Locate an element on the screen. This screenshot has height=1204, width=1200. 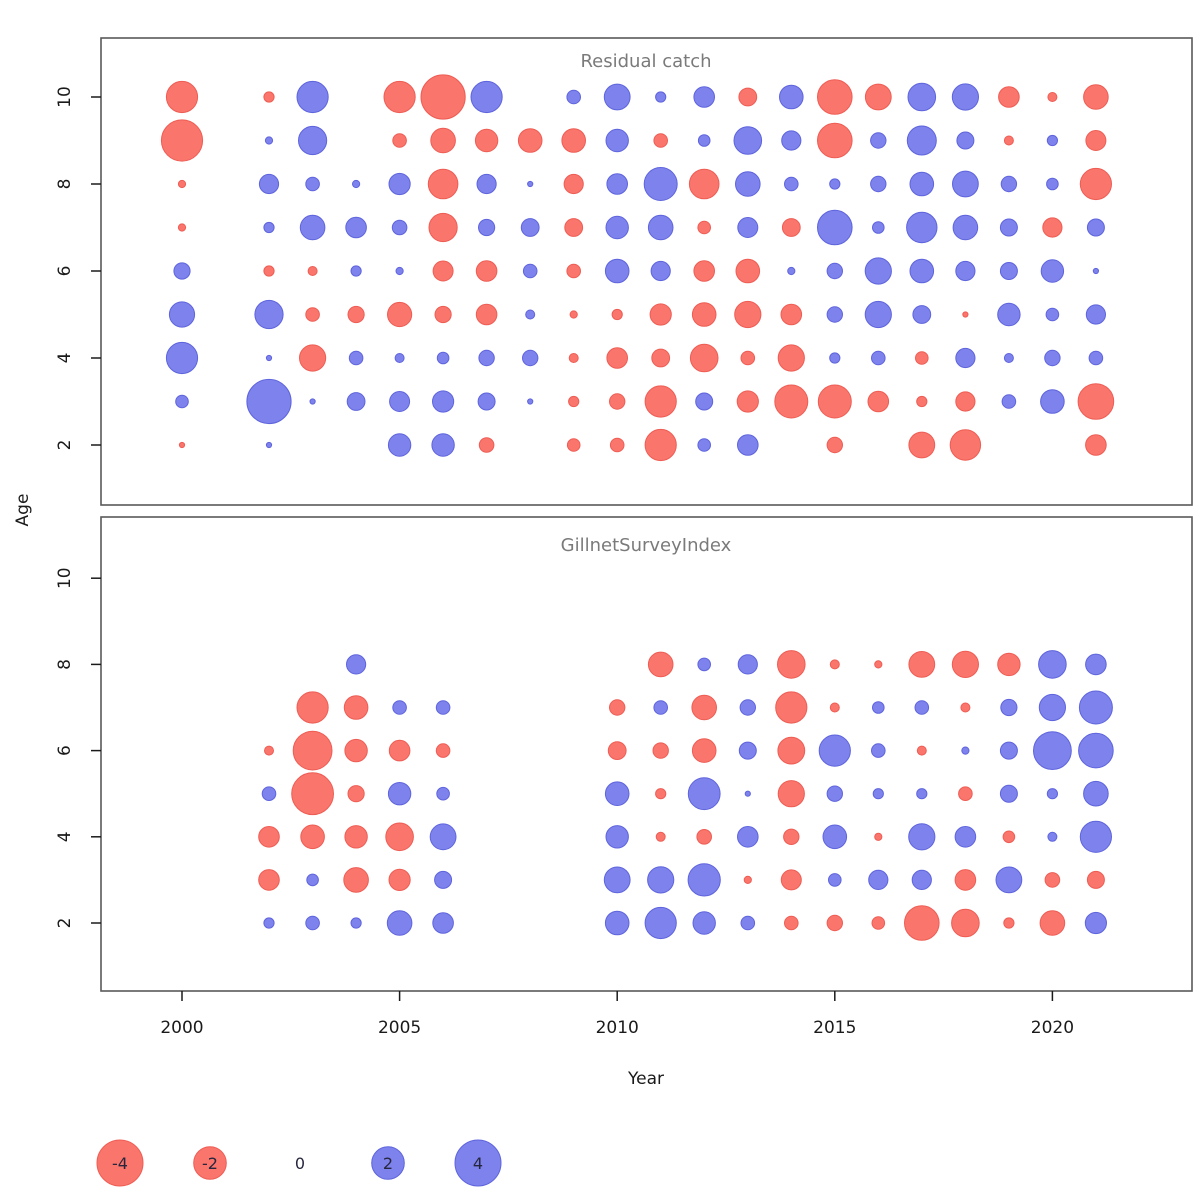
legend-label: -2 is located at coordinates (210, 1163).